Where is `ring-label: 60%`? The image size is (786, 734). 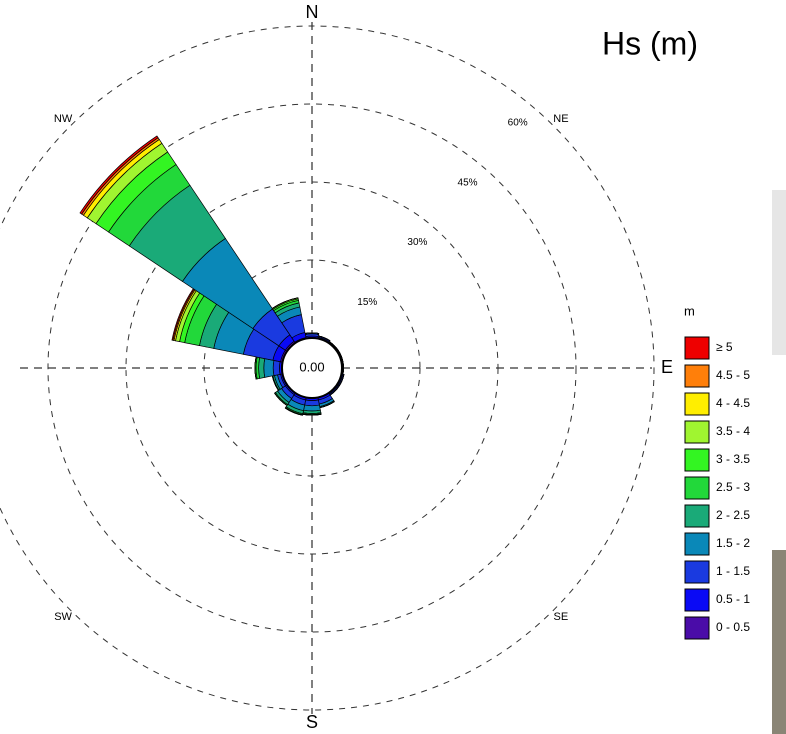
ring-label: 60% is located at coordinates (518, 123).